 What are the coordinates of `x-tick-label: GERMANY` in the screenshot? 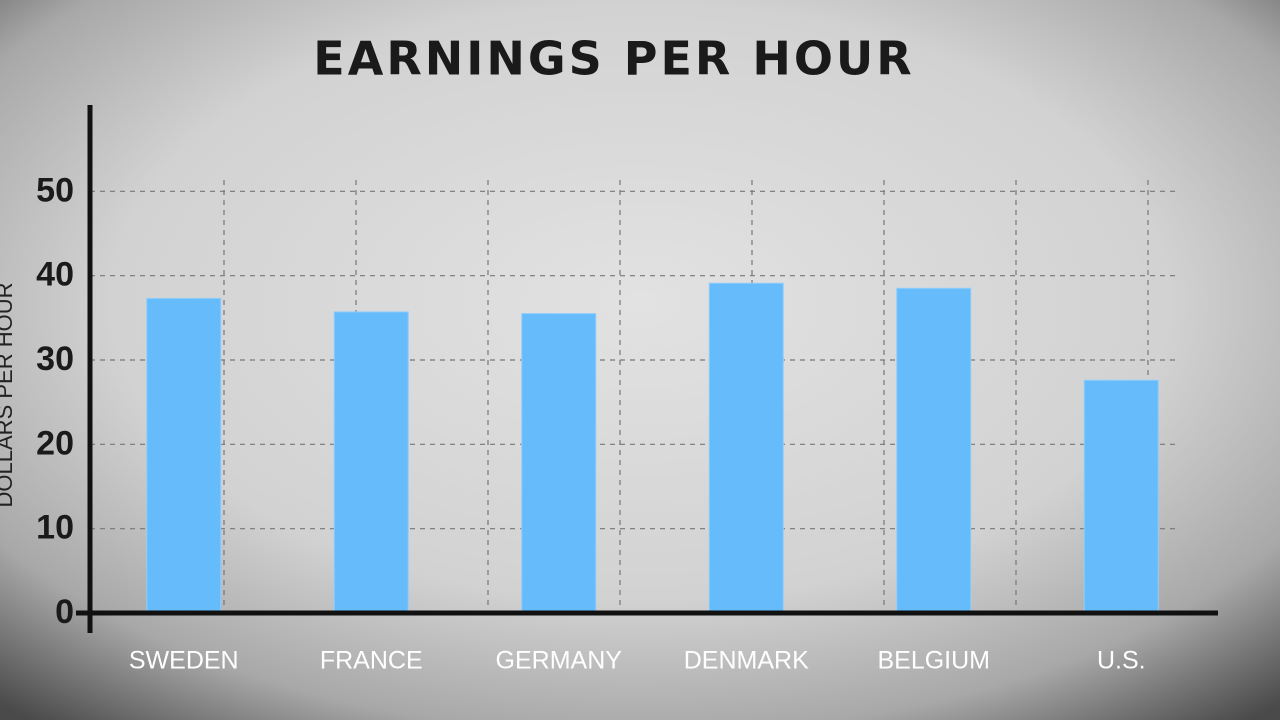 It's located at (559, 661).